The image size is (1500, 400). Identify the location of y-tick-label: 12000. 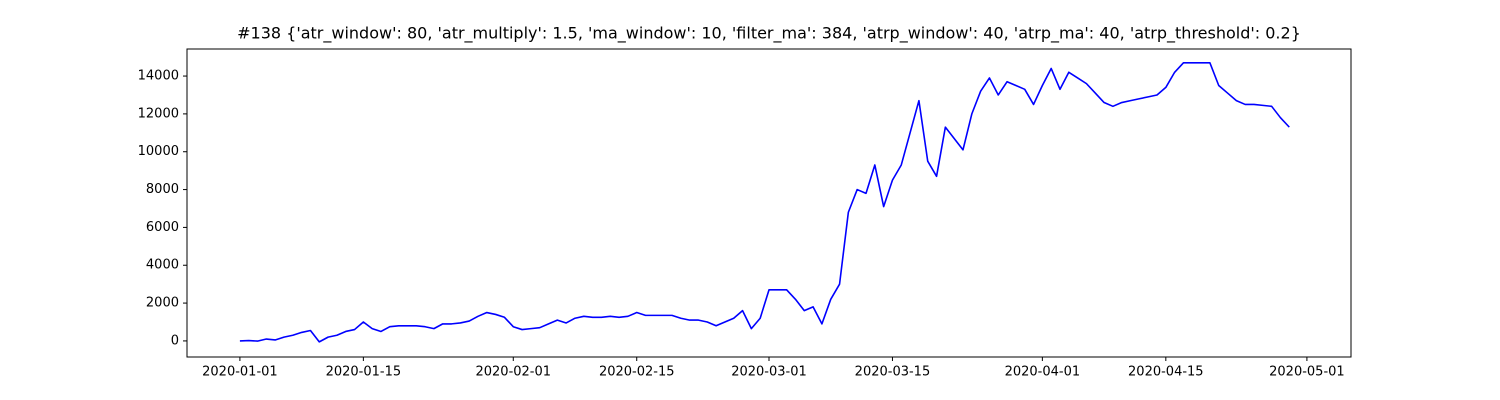
(158, 113).